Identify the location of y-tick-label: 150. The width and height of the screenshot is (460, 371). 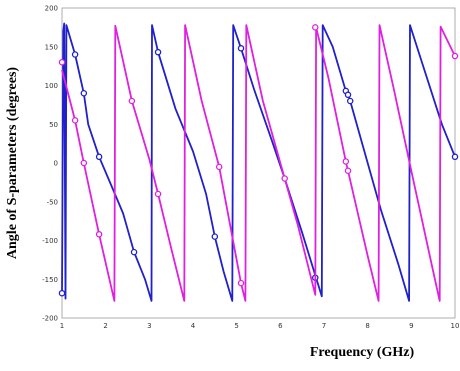
(51, 47).